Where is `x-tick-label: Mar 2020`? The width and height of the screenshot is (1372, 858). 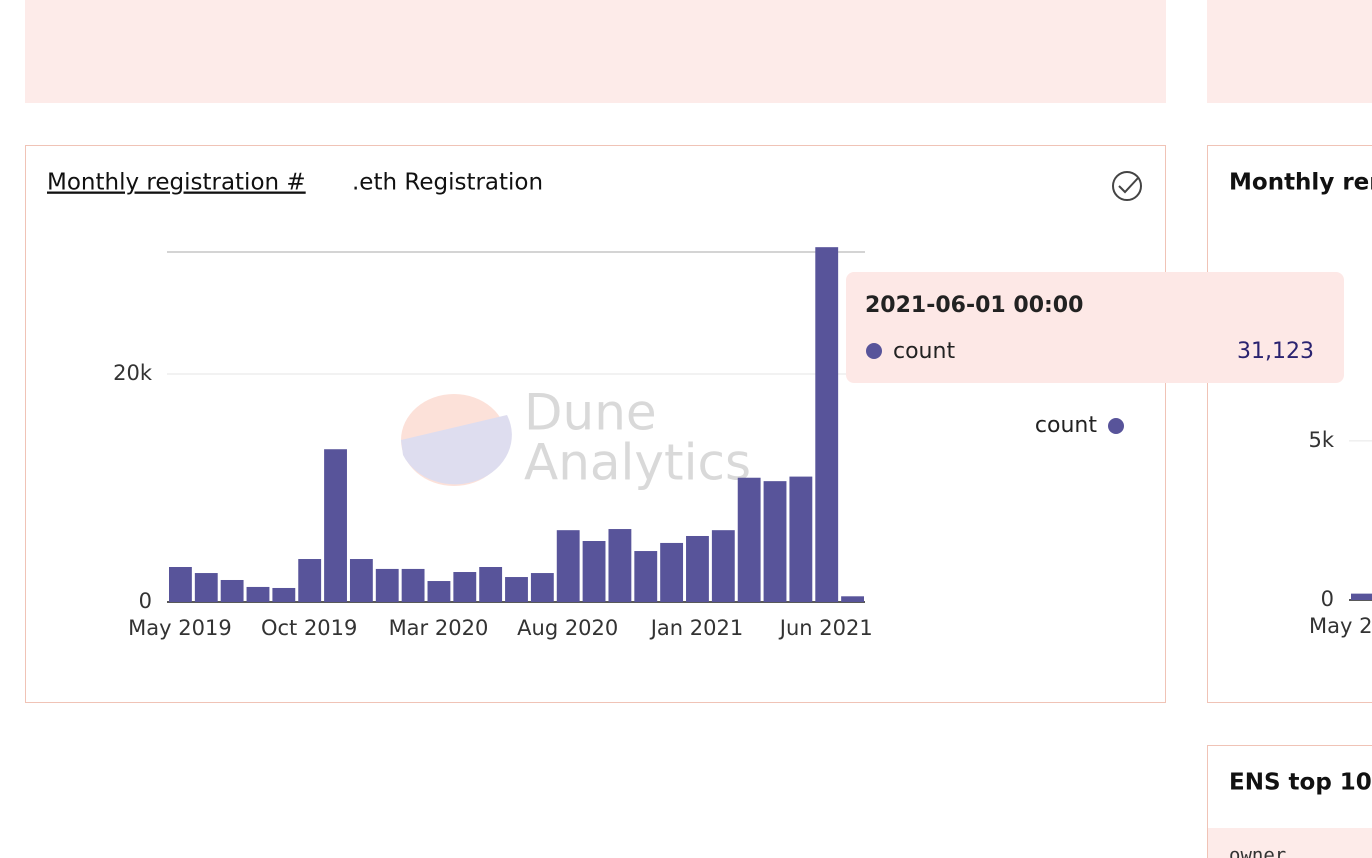 x-tick-label: Mar 2020 is located at coordinates (439, 628).